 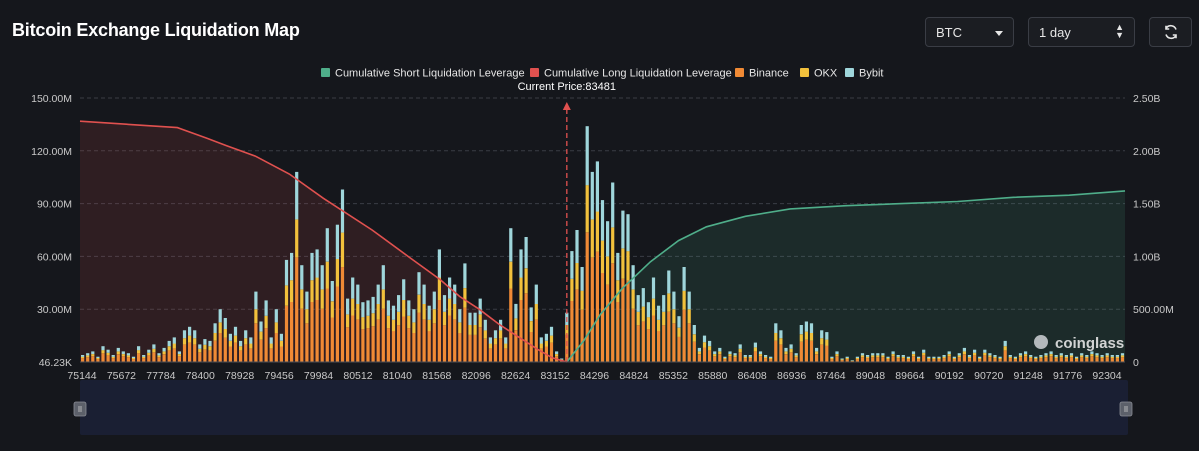 I want to click on x-tick-label: 89048, so click(x=870, y=376).